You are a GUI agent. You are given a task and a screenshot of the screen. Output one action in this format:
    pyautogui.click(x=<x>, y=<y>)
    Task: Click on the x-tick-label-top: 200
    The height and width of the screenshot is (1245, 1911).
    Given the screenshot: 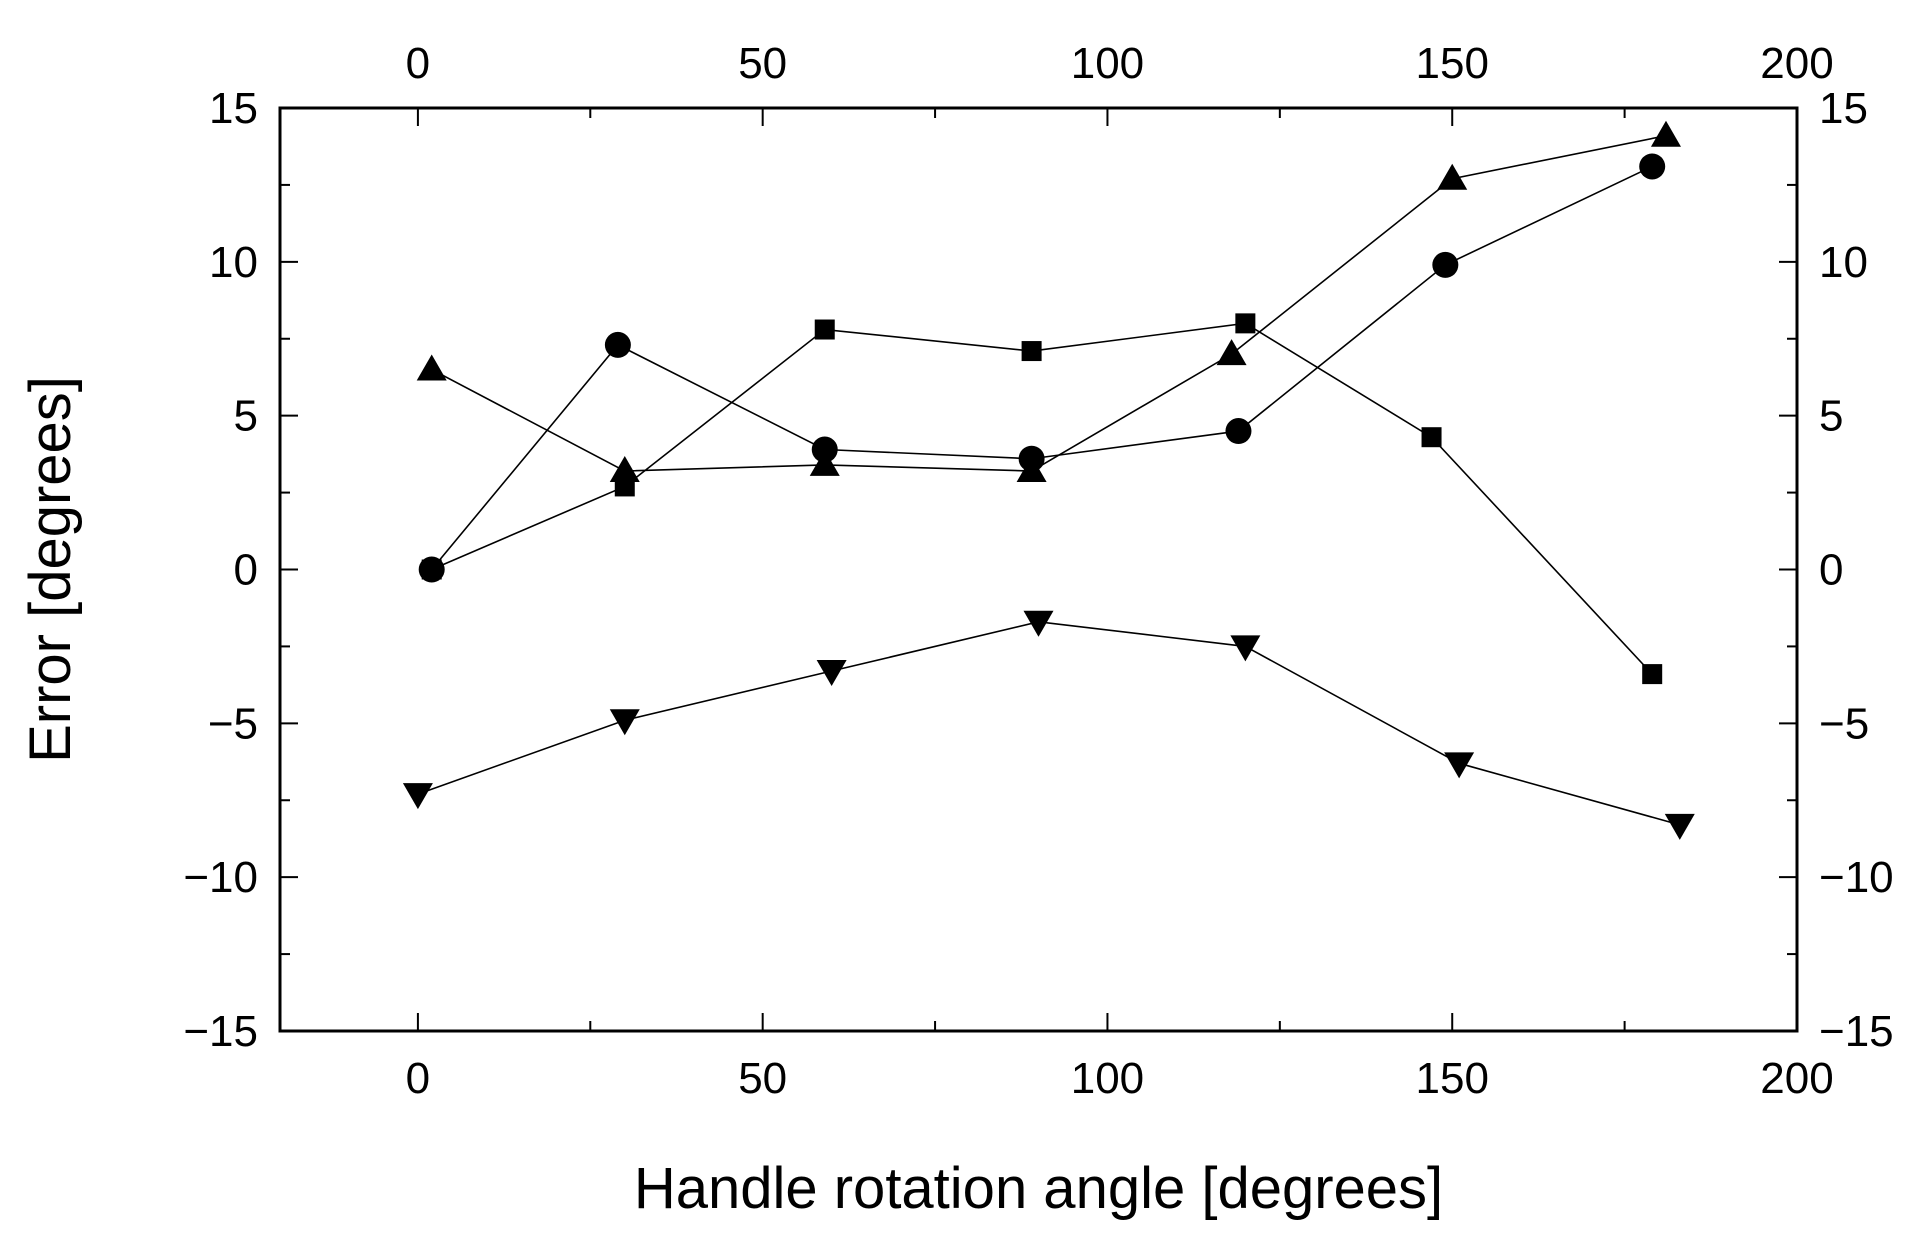 What is the action you would take?
    pyautogui.click(x=1796, y=63)
    